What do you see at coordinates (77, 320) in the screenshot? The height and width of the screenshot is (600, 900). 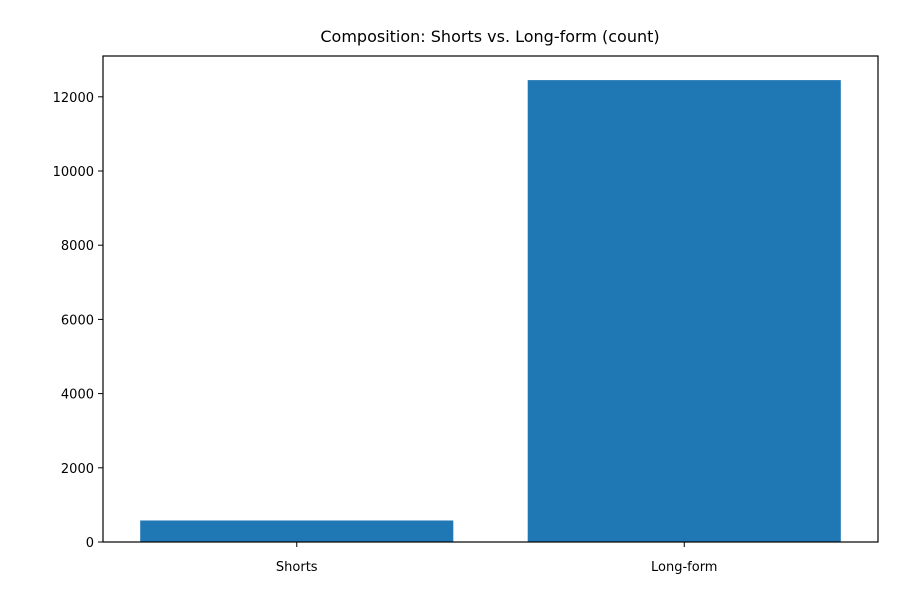 I see `y-tick-label: 6000` at bounding box center [77, 320].